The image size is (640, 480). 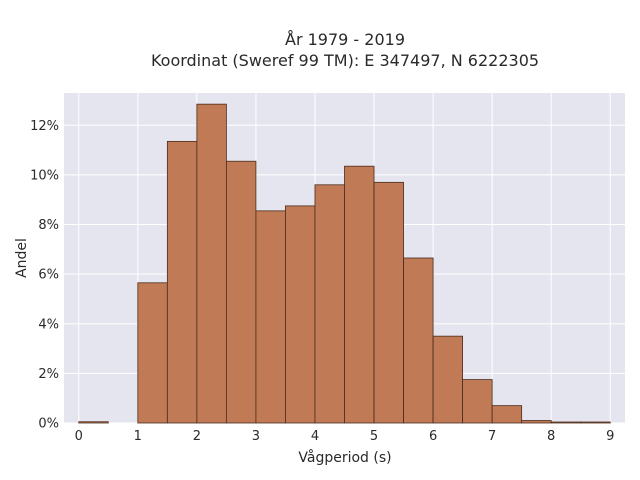 What do you see at coordinates (48, 275) in the screenshot?
I see `y-tick-label-3: 6%` at bounding box center [48, 275].